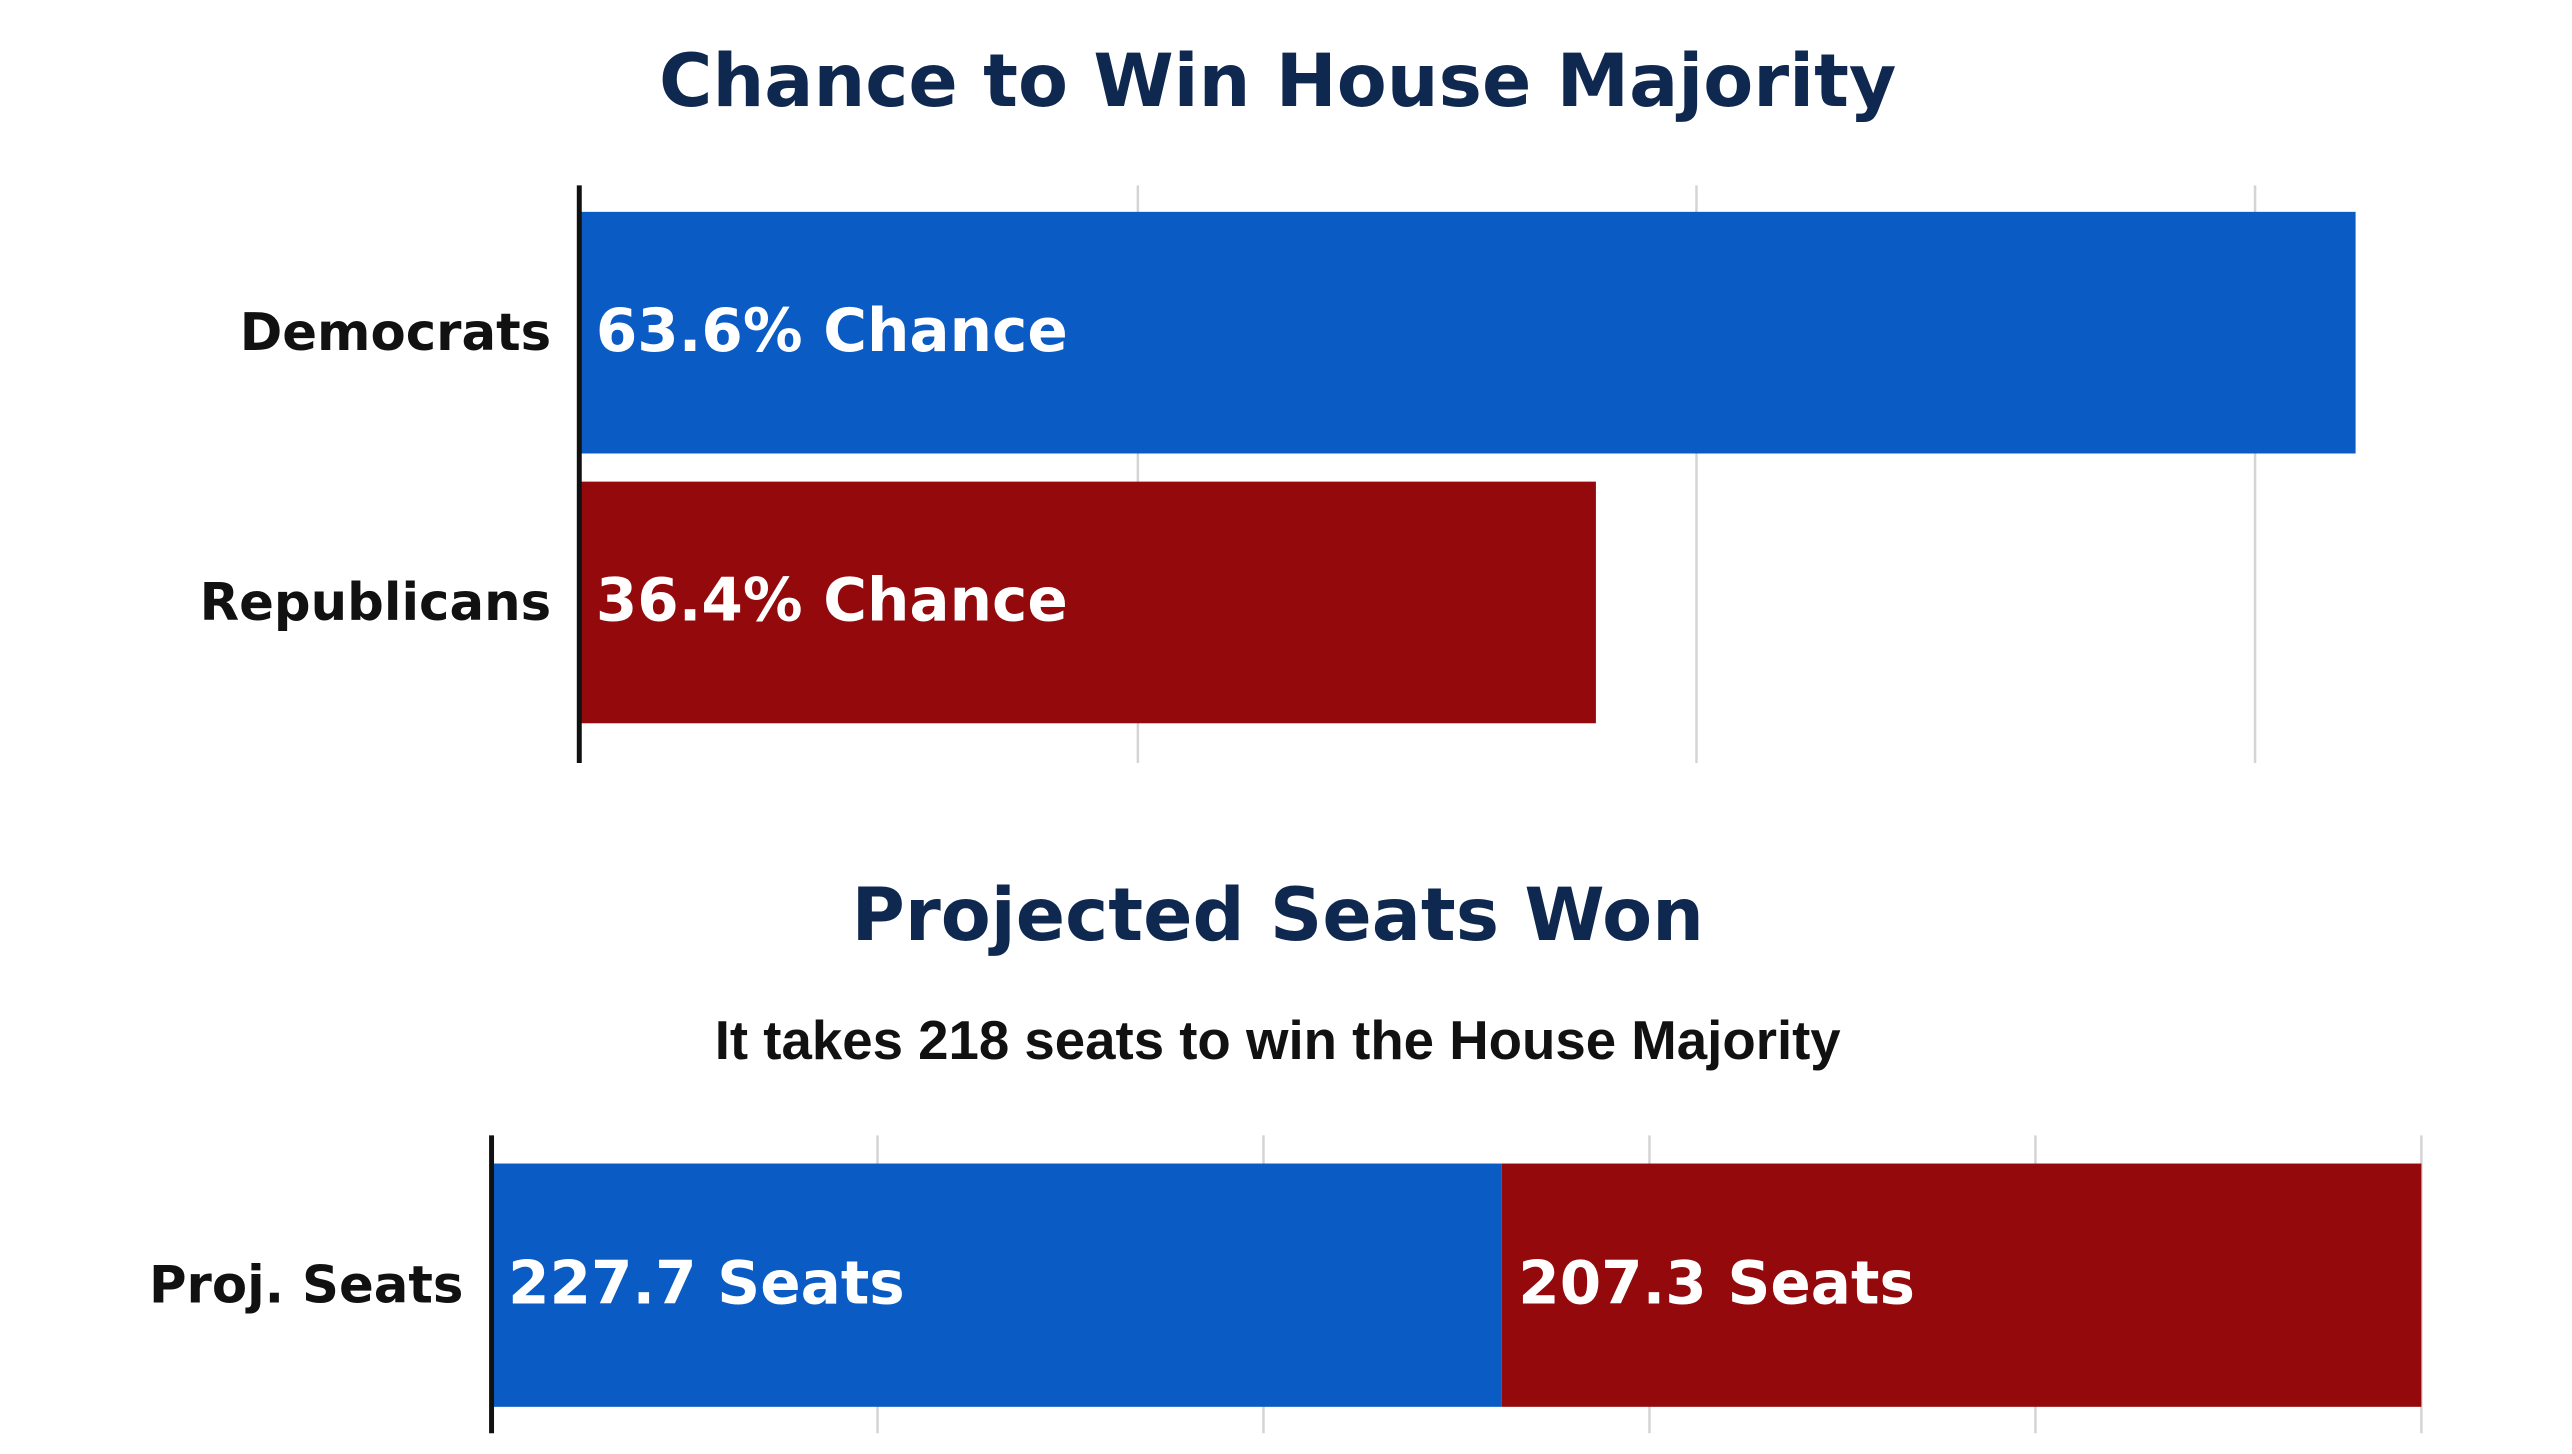  Describe the element at coordinates (1277, 81) in the screenshot. I see `chart-title: Chance to Win House Majority` at that location.